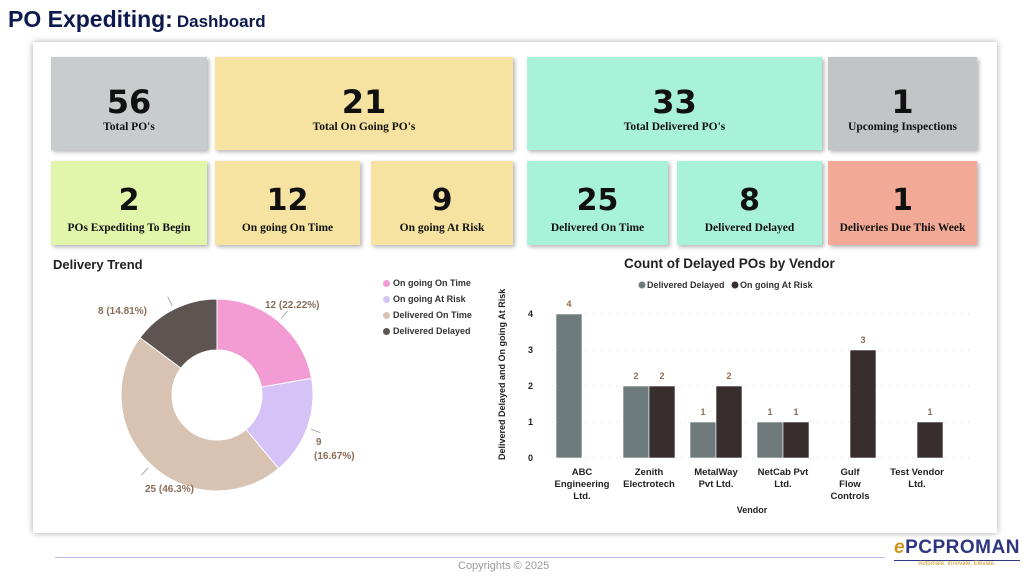 The width and height of the screenshot is (1024, 576). I want to click on kpi-label: Total Delivered PO's, so click(674, 127).